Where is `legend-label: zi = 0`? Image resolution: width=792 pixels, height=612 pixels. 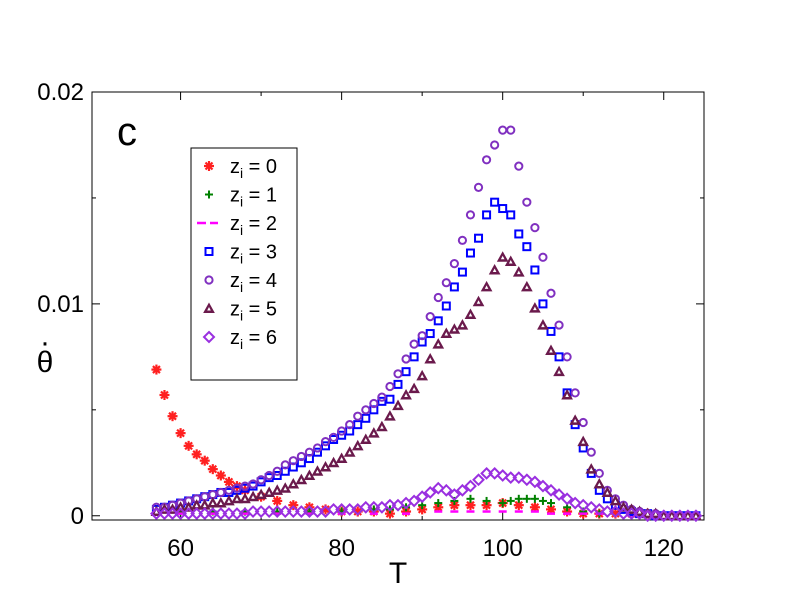
legend-label: zi = 0 is located at coordinates (253, 168).